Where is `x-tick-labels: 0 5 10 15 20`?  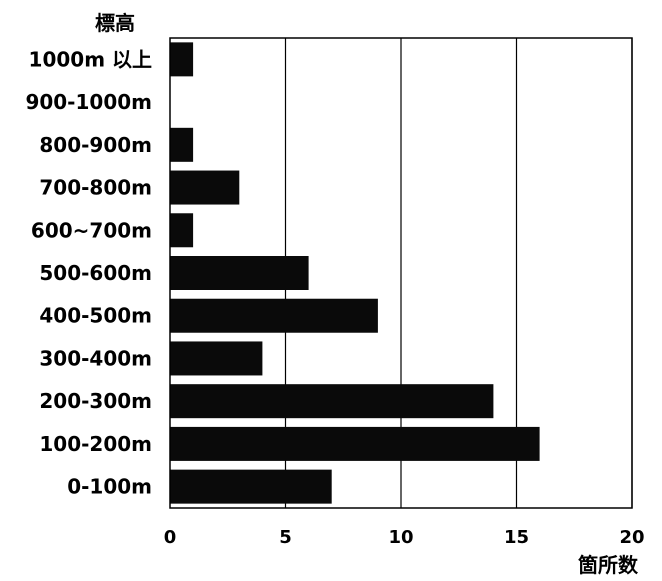 x-tick-labels: 0 5 10 15 20 is located at coordinates (404, 537).